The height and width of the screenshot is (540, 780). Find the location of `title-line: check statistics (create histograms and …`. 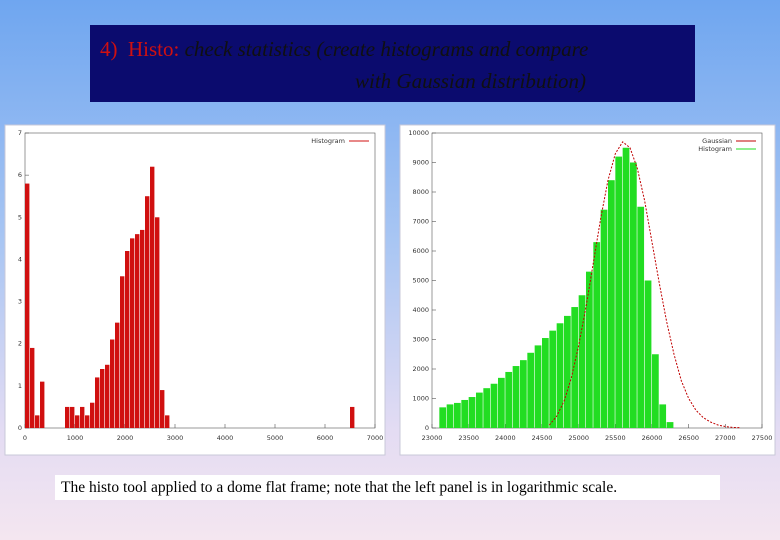

title-line: check statistics (create histograms and … is located at coordinates (386, 49).